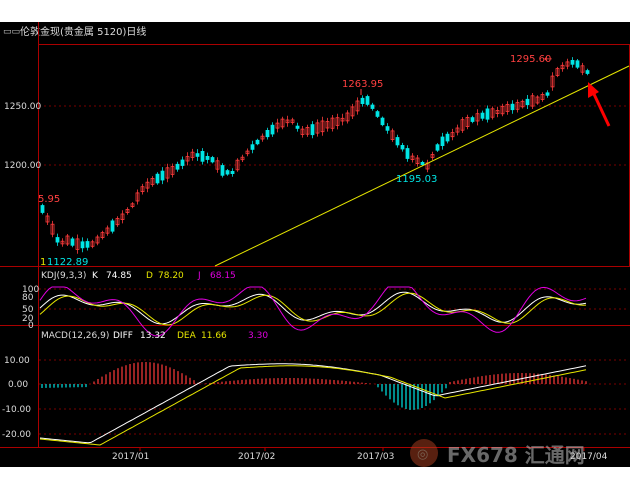 Image resolution: width=630 pixels, height=490 pixels. Describe the element at coordinates (17, 361) in the screenshot. I see `macd-tick-10: 10.00` at that location.